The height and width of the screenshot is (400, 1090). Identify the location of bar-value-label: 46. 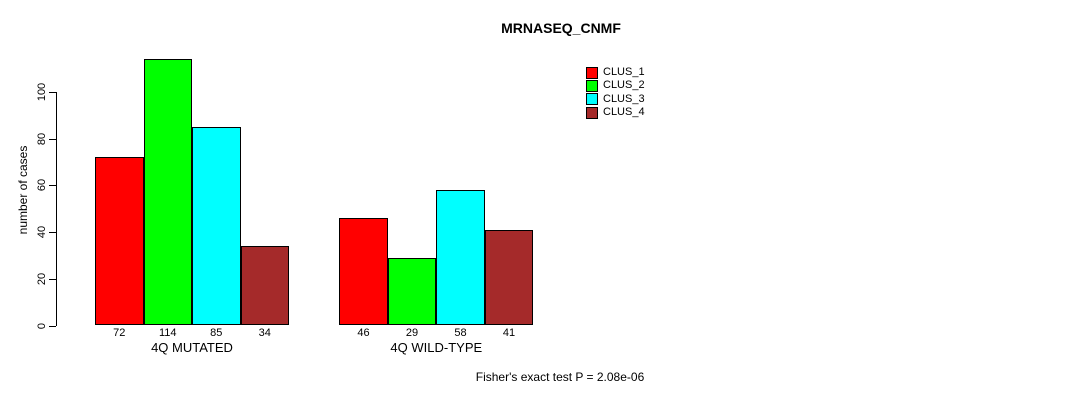
(363, 333).